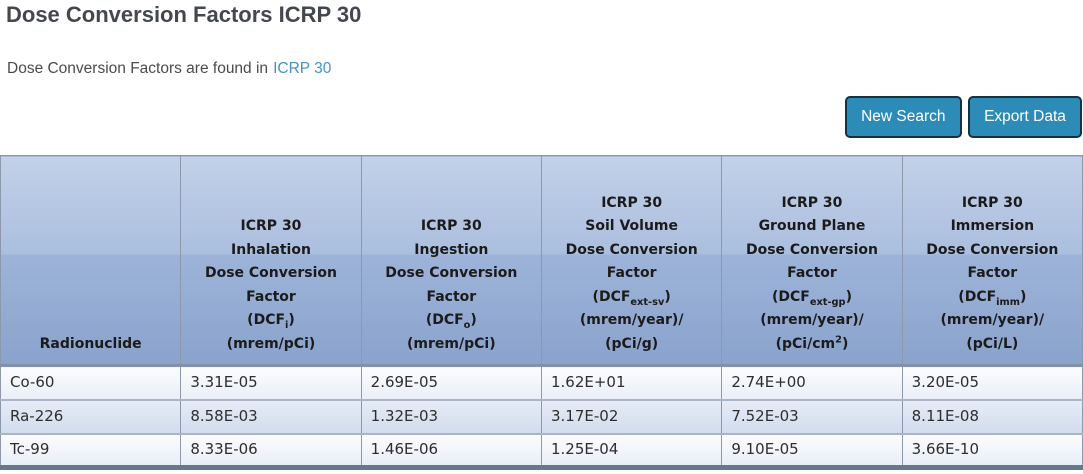 Image resolution: width=1083 pixels, height=474 pixels. Describe the element at coordinates (451, 249) in the screenshot. I see `header-line: Ingestion` at that location.